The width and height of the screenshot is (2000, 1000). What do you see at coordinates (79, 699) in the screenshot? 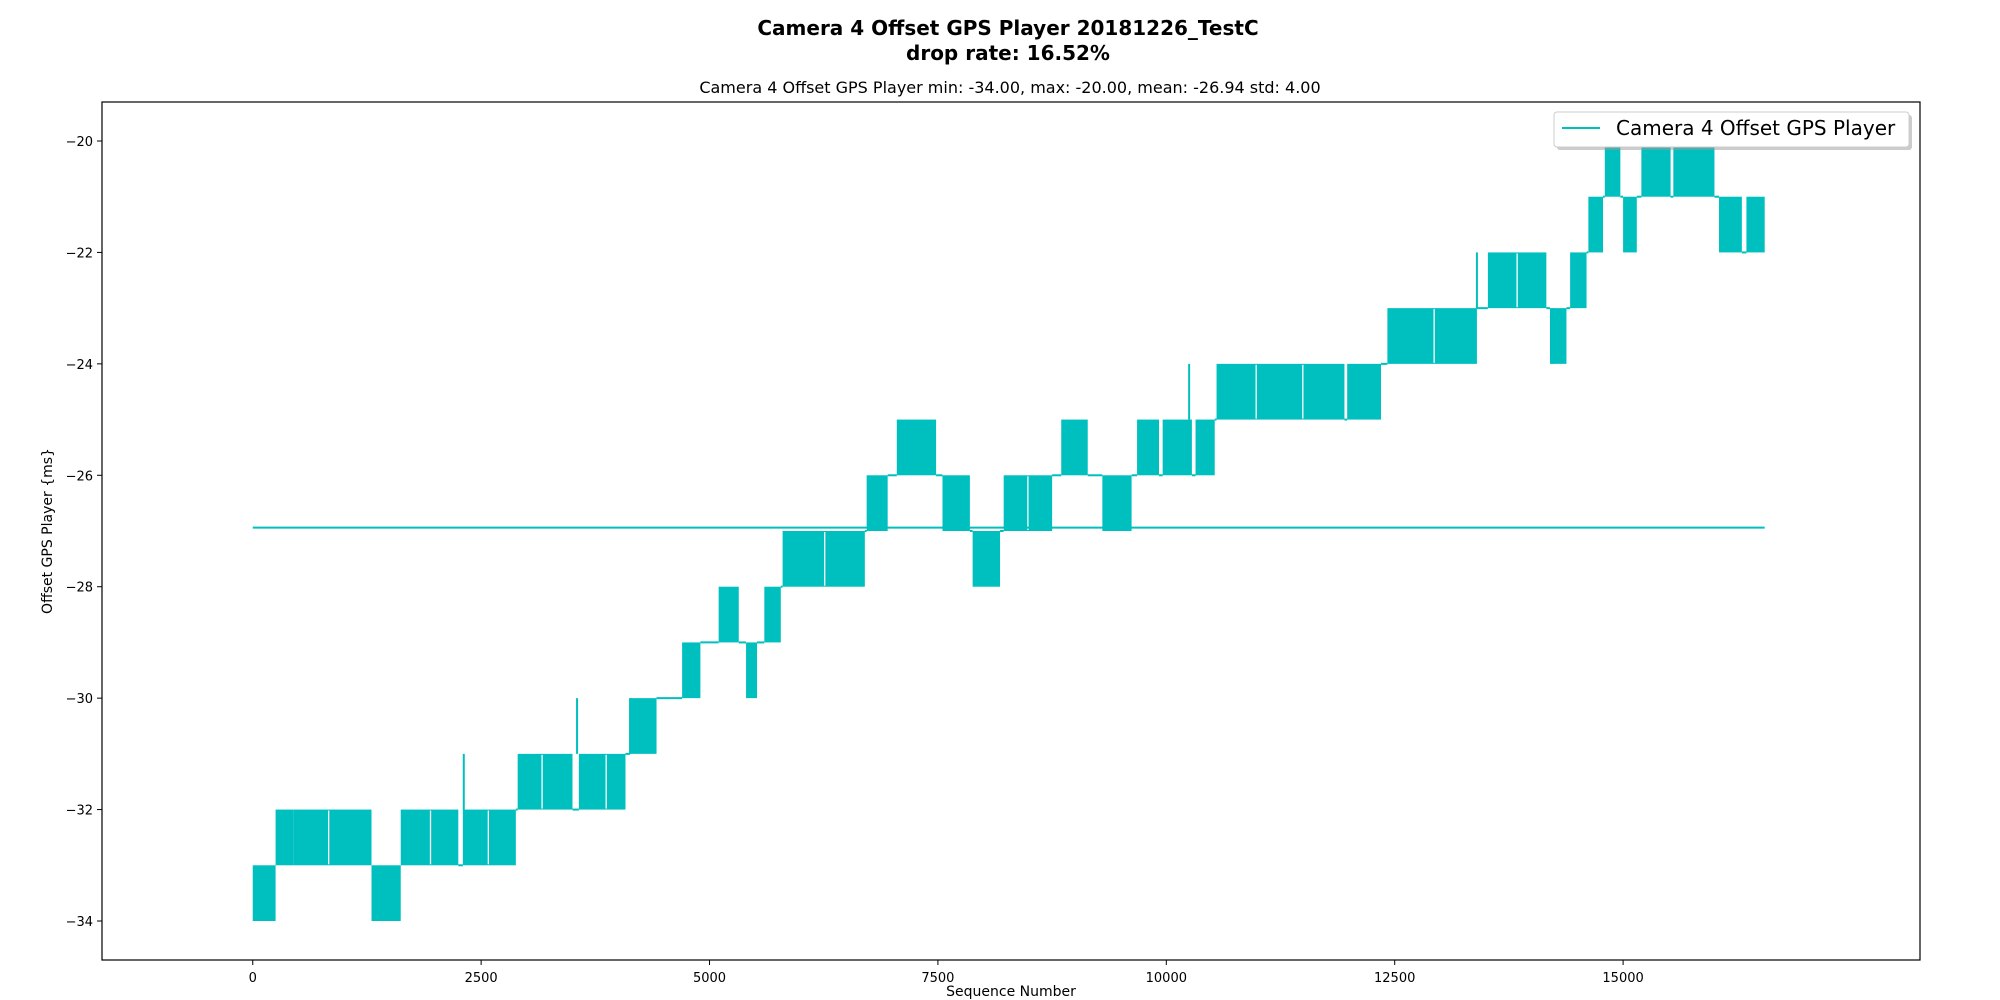
I see `y-tick-label: −30` at bounding box center [79, 699].